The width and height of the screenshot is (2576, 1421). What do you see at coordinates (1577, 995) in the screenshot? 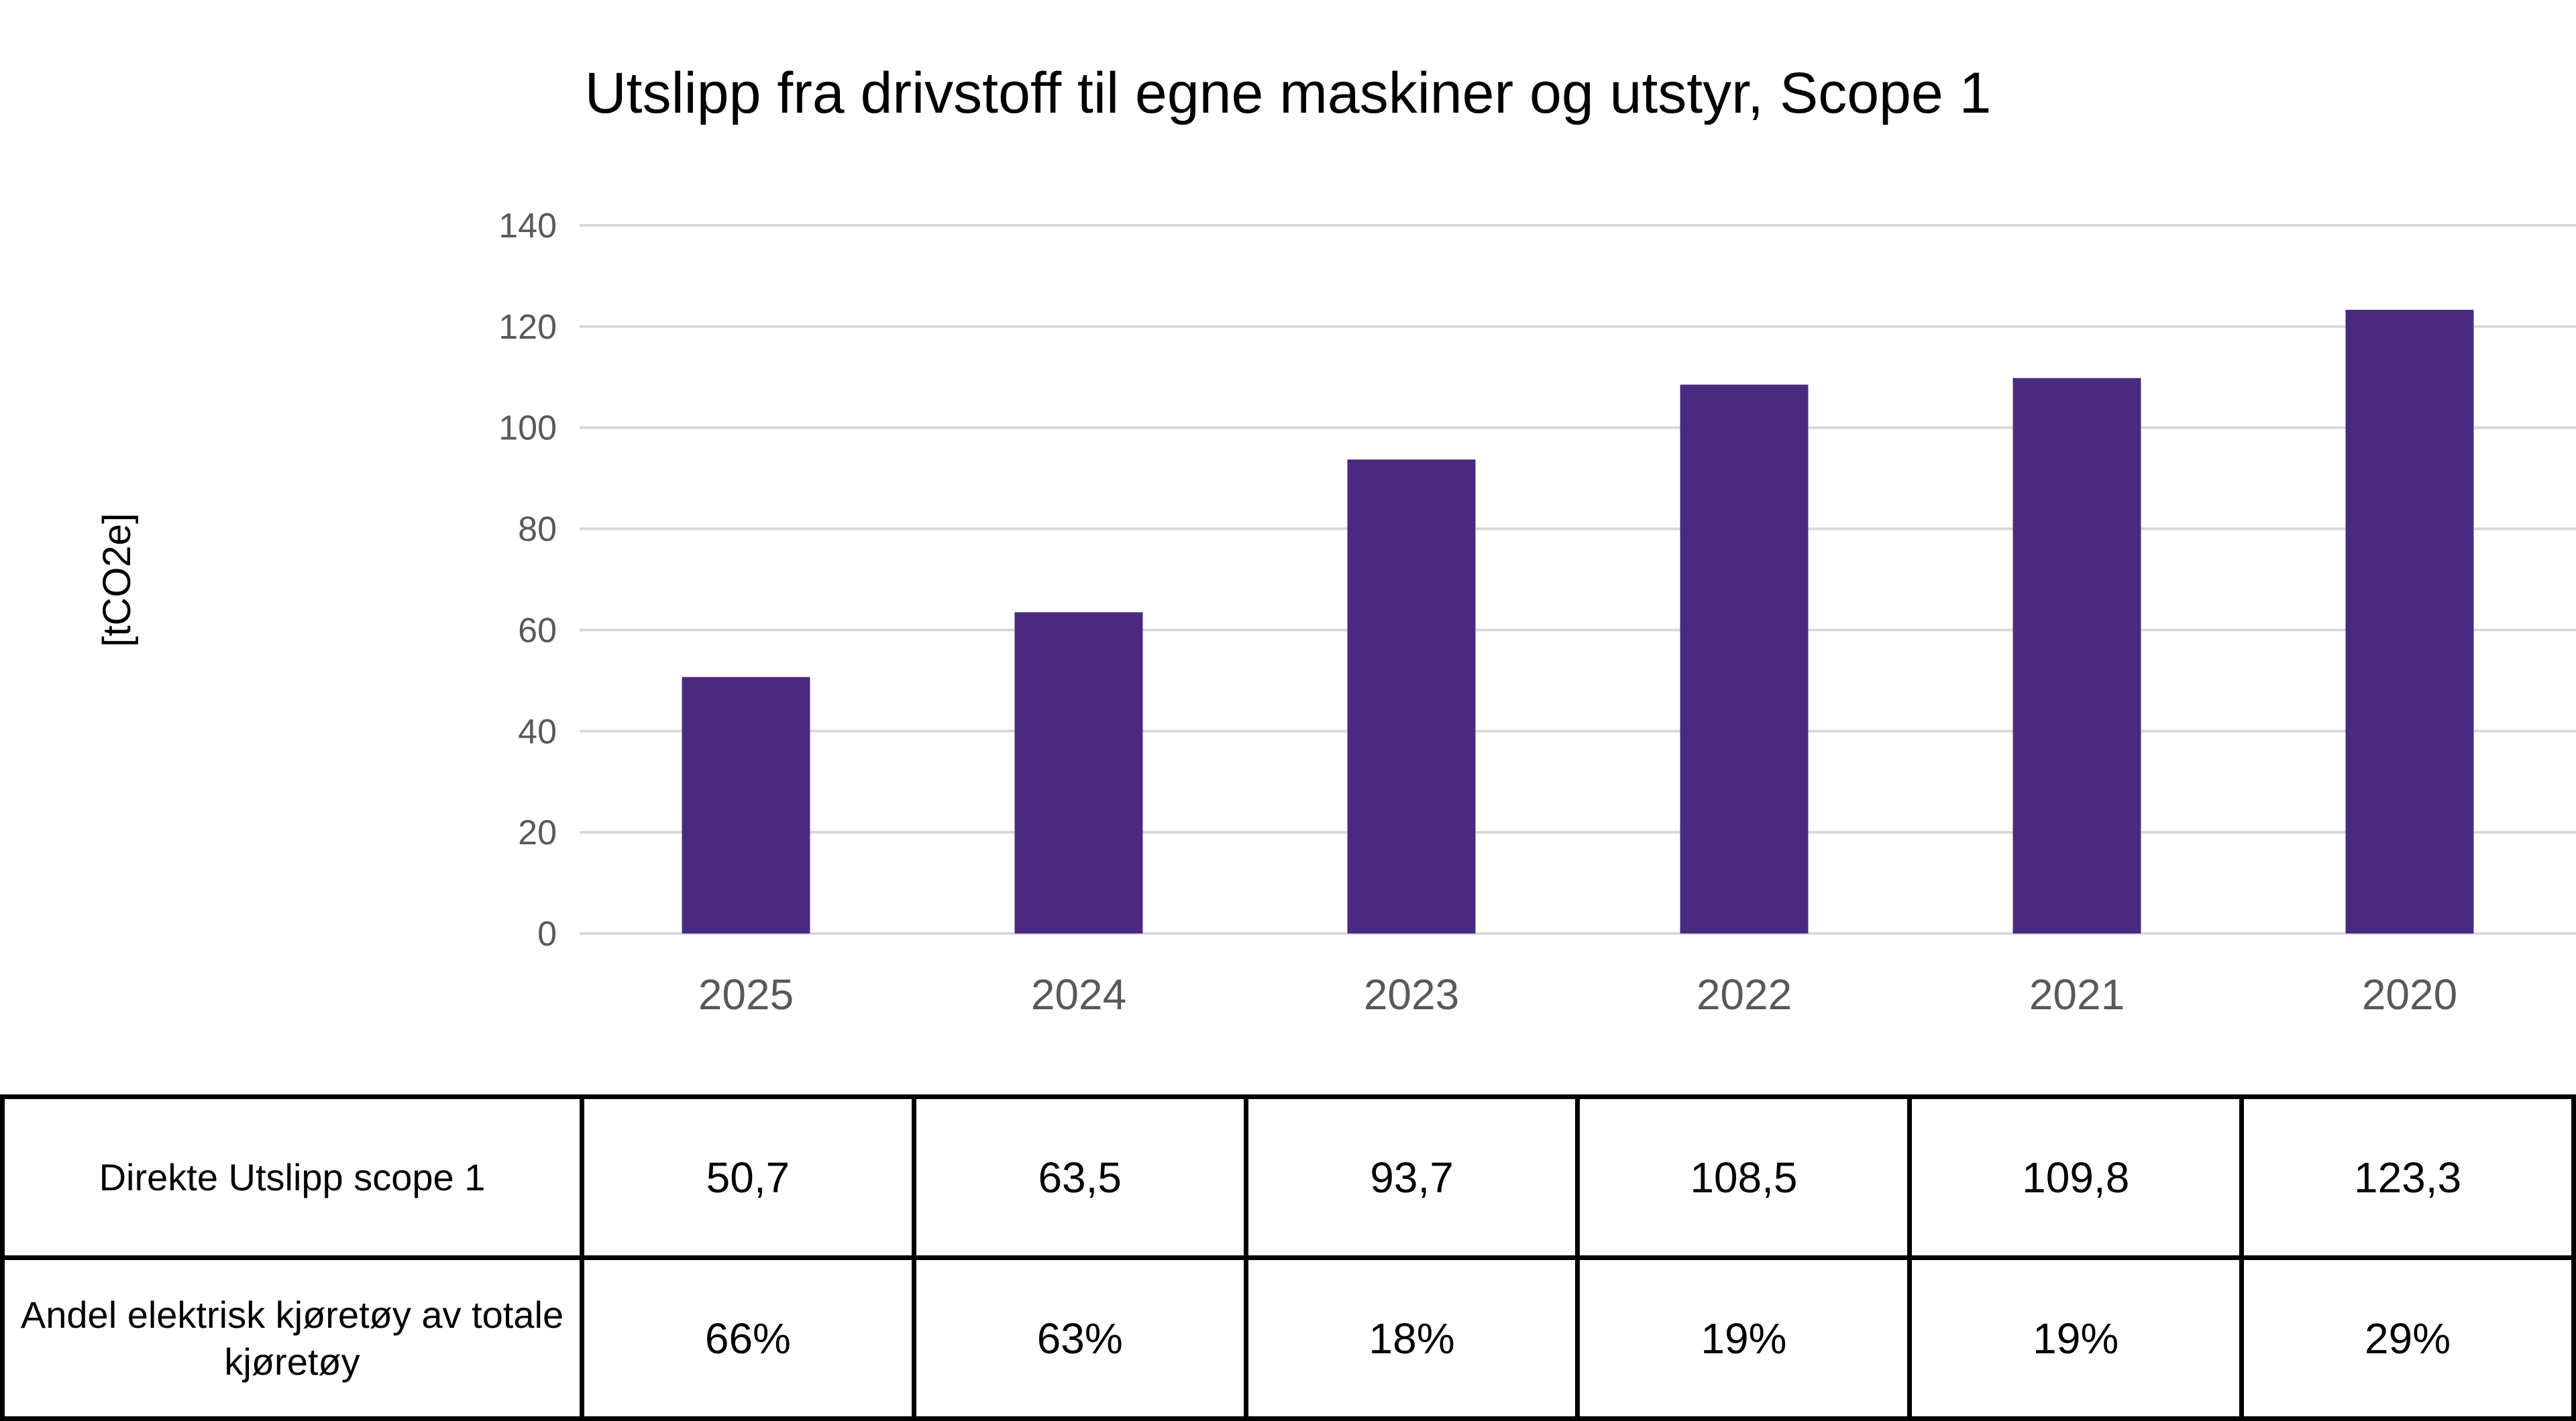
I see `x-axis-ticks: 2025 2024 2023 2022 2021 2020` at bounding box center [1577, 995].